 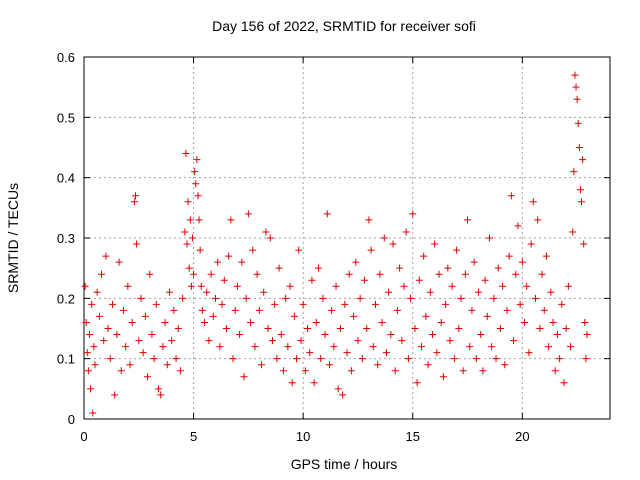 I want to click on y-tick-label: 0.6, so click(x=66, y=57).